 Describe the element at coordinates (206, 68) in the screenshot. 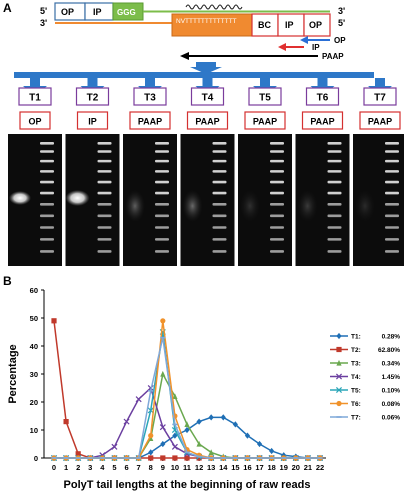

I see `center-down-arrow` at that location.